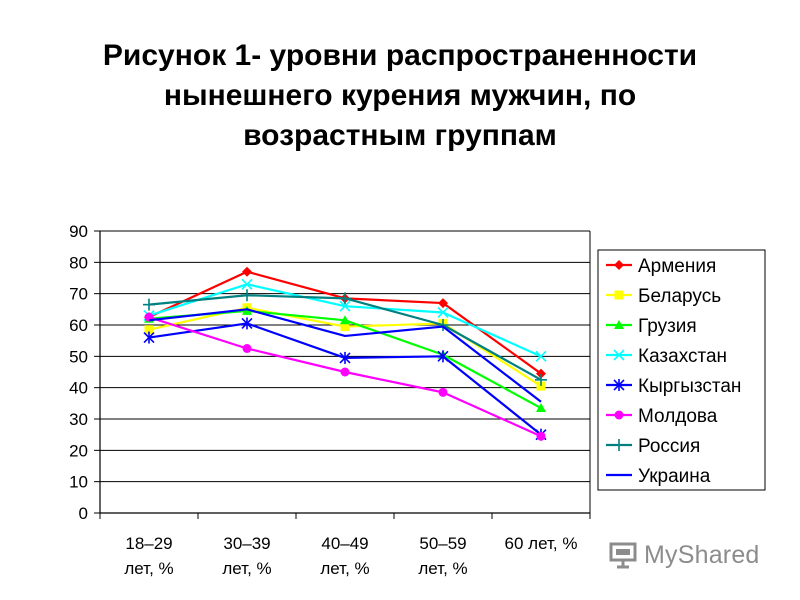 This screenshot has width=800, height=600. I want to click on y-tick-label: 80, so click(78, 262).